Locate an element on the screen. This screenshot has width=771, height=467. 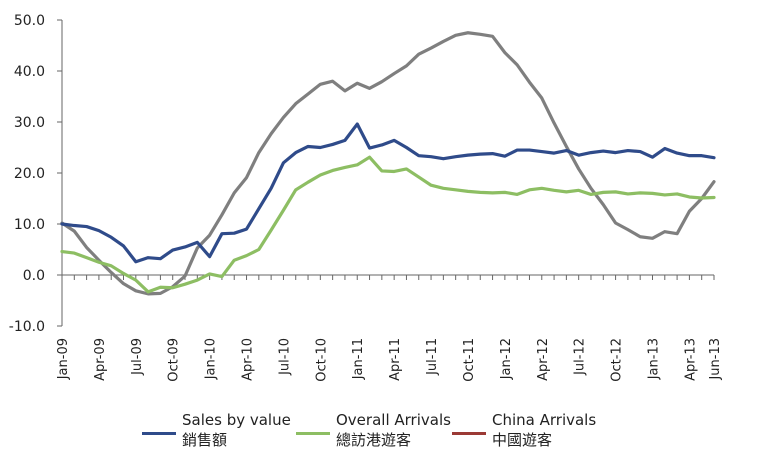
x-tick-label: Apr-10 is located at coordinates (248, 359).